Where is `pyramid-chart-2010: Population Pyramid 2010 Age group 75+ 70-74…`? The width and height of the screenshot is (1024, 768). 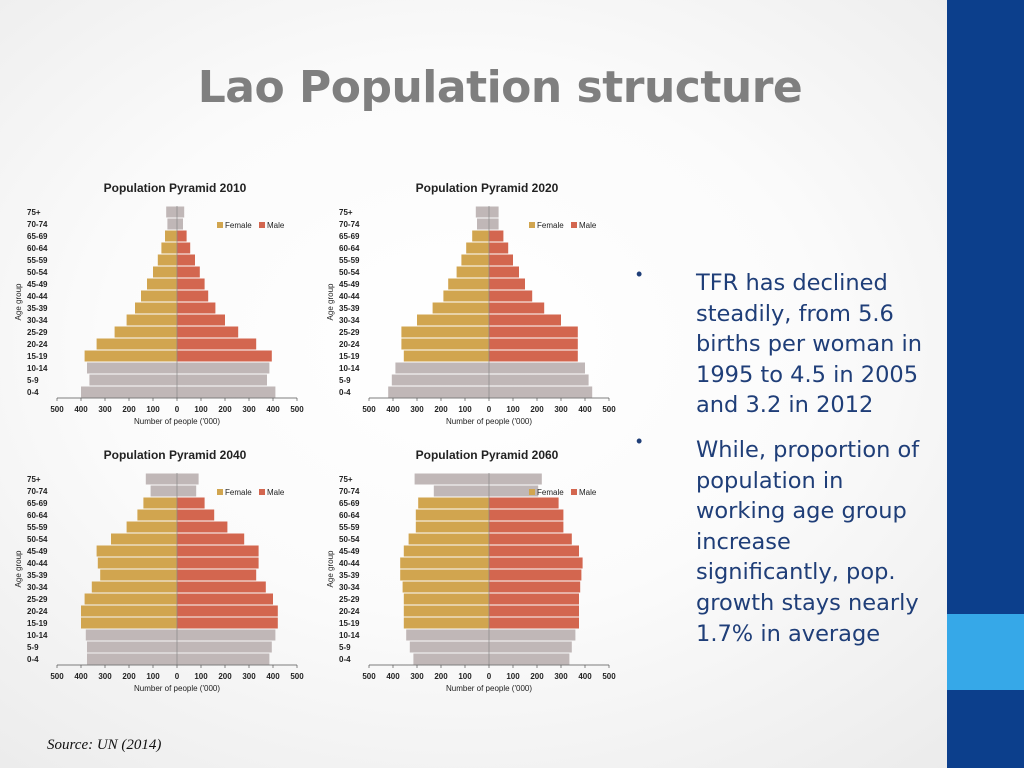 pyramid-chart-2010: Population Pyramid 2010 Age group 75+ 70-74… is located at coordinates (160, 301).